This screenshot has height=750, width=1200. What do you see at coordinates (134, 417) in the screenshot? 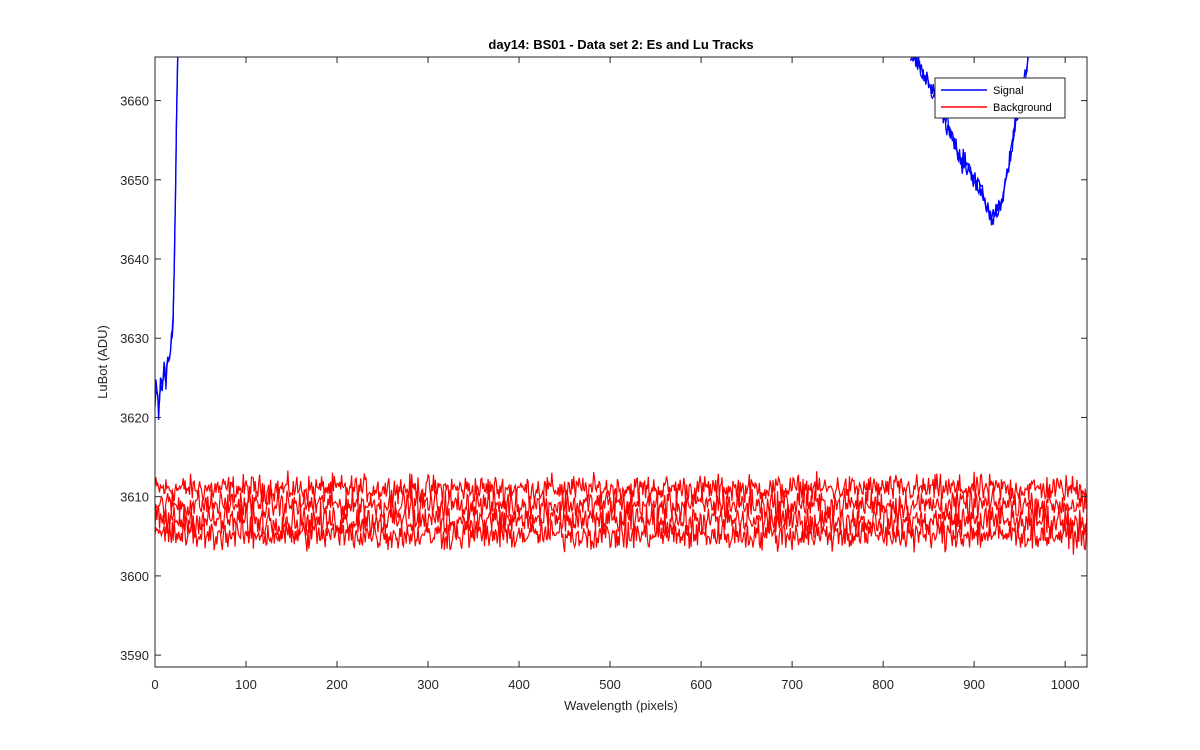
I see `y-tick-label: 3620` at bounding box center [134, 417].